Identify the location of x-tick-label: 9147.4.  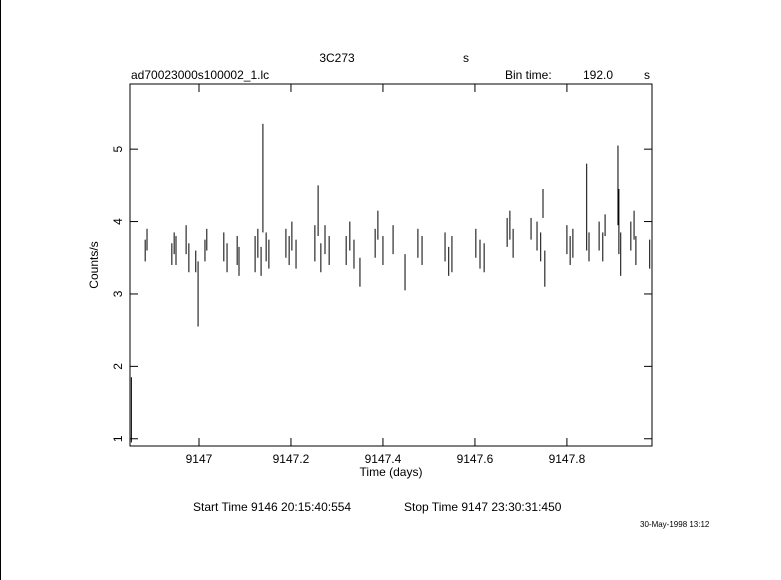
(383, 459).